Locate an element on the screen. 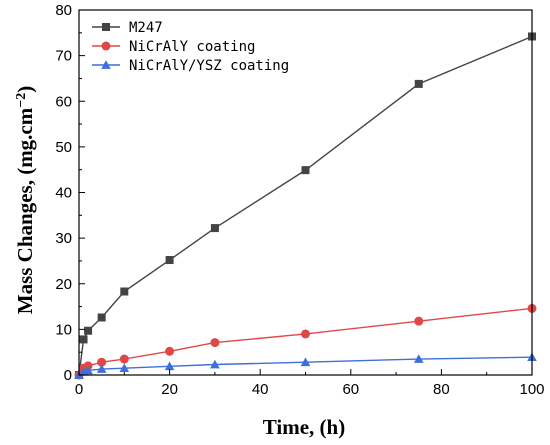 This screenshot has height=445, width=550. x-tick-label-3: 60 is located at coordinates (350, 389).